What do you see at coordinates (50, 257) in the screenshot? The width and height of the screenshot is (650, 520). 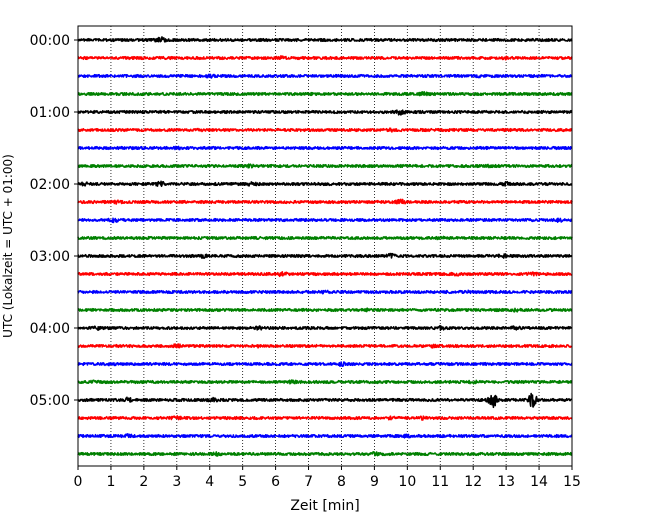 I see `y-tick-label: 03:00` at bounding box center [50, 257].